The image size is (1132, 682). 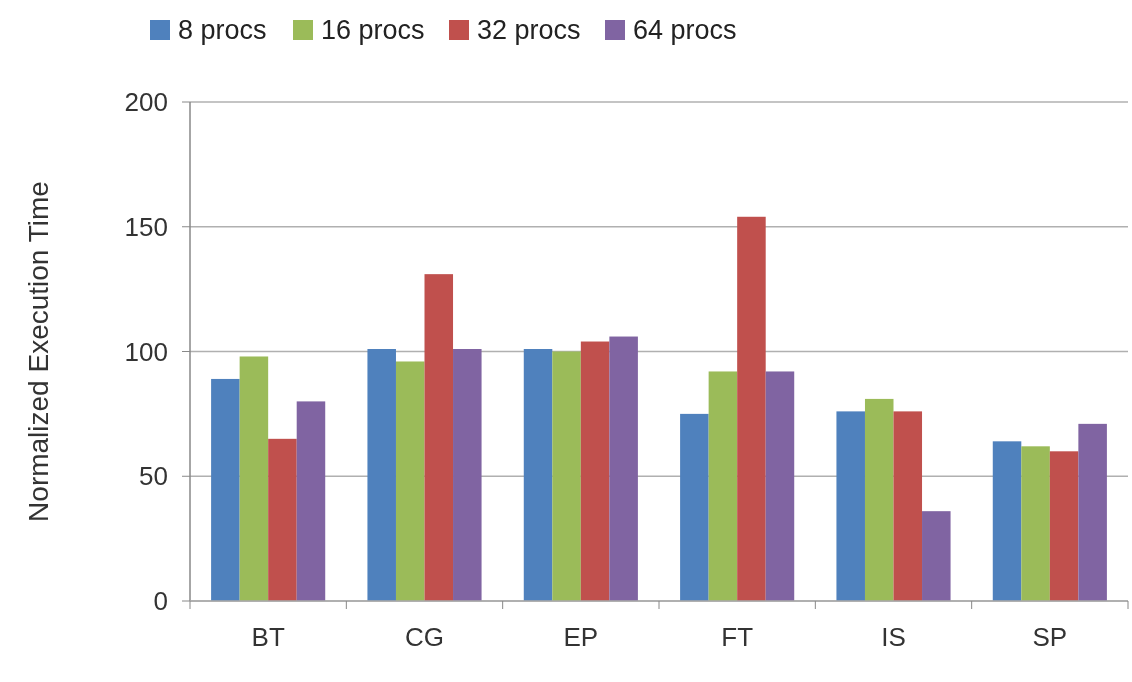 I want to click on x-tick-label: SP, so click(x=1050, y=637).